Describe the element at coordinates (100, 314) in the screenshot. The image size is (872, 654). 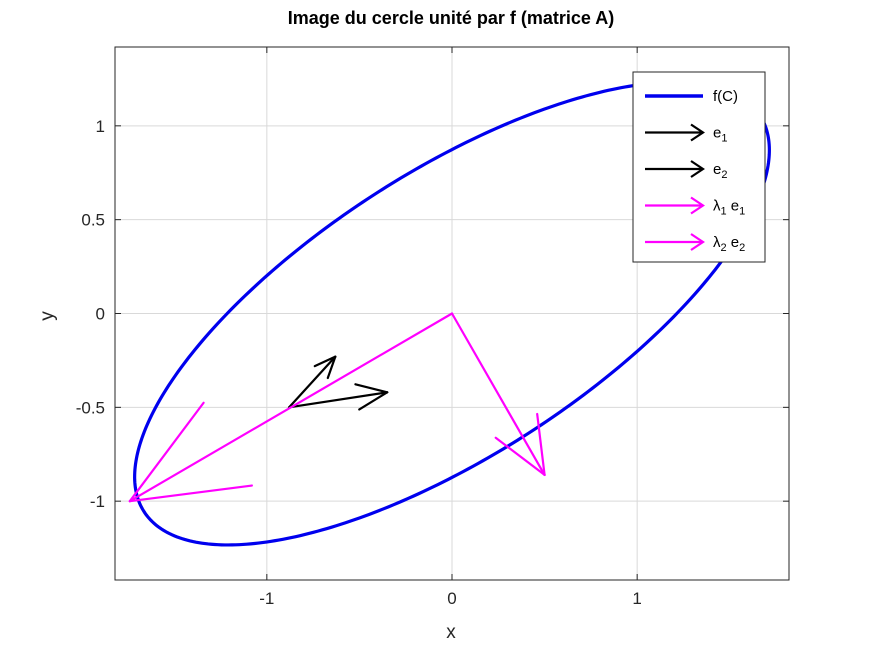
I see `y-tick-label: 0` at that location.